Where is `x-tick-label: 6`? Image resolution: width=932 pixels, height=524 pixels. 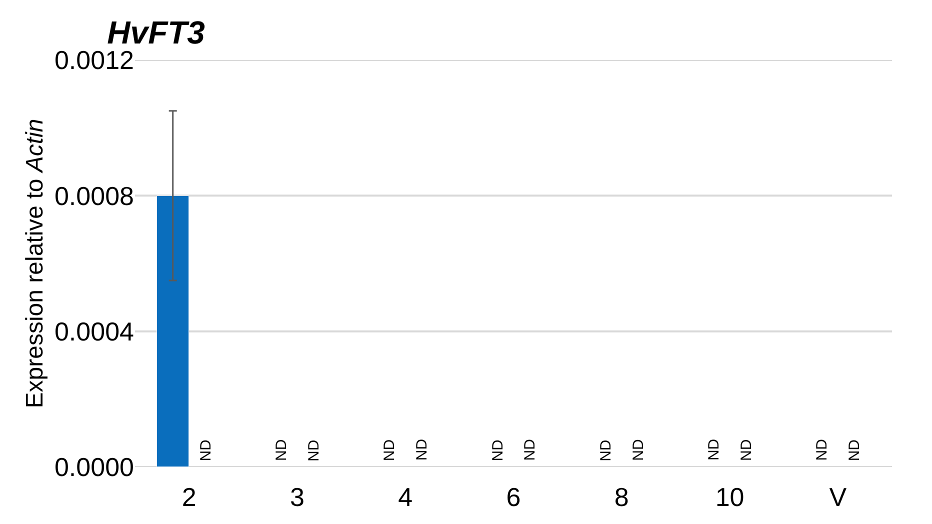 x-tick-label: 6 is located at coordinates (513, 497).